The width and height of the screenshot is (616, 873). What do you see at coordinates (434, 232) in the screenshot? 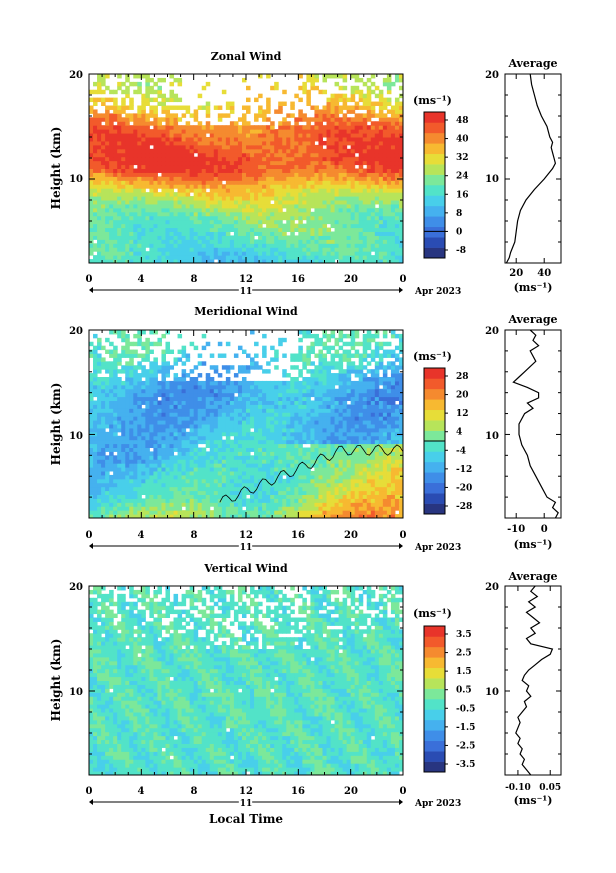
I see `colorbar-swatch` at bounding box center [434, 232].